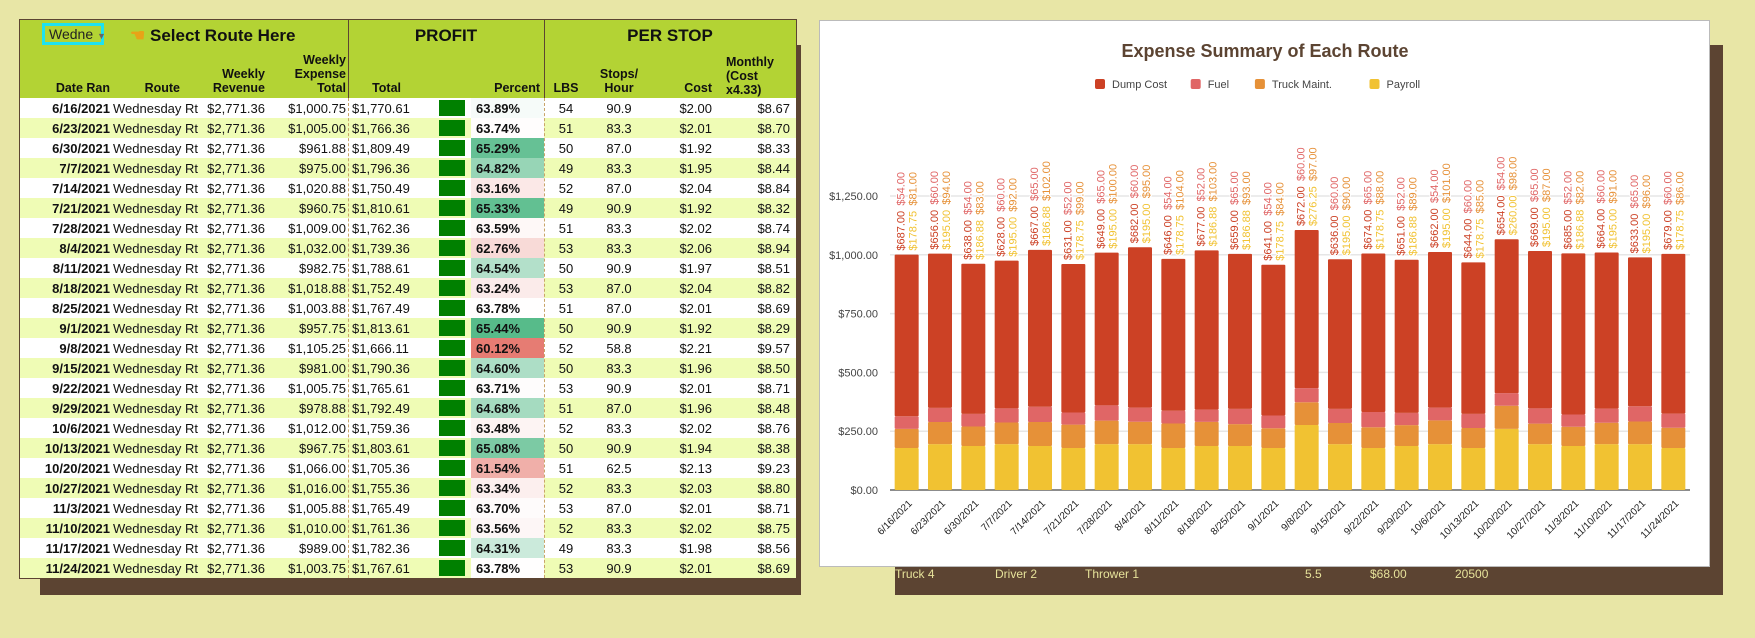 This screenshot has width=1755, height=638. I want to click on cell-lbs: 54, so click(566, 108).